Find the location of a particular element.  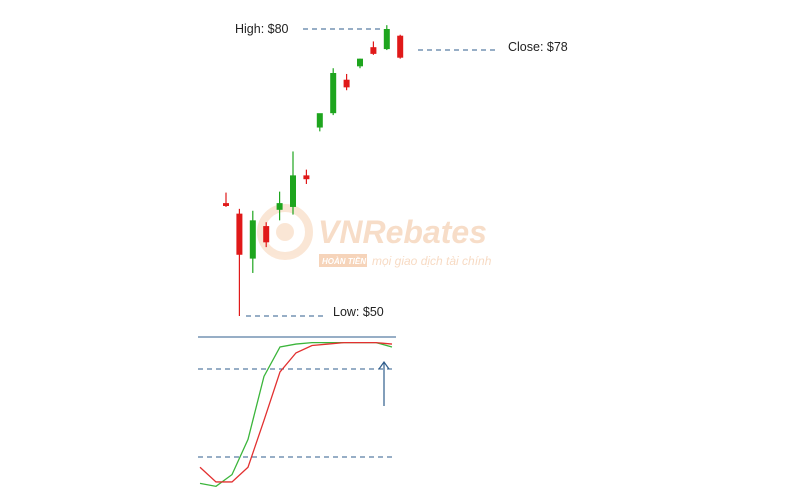

watermark-brand-suffix: Rebates is located at coordinates (424, 232).